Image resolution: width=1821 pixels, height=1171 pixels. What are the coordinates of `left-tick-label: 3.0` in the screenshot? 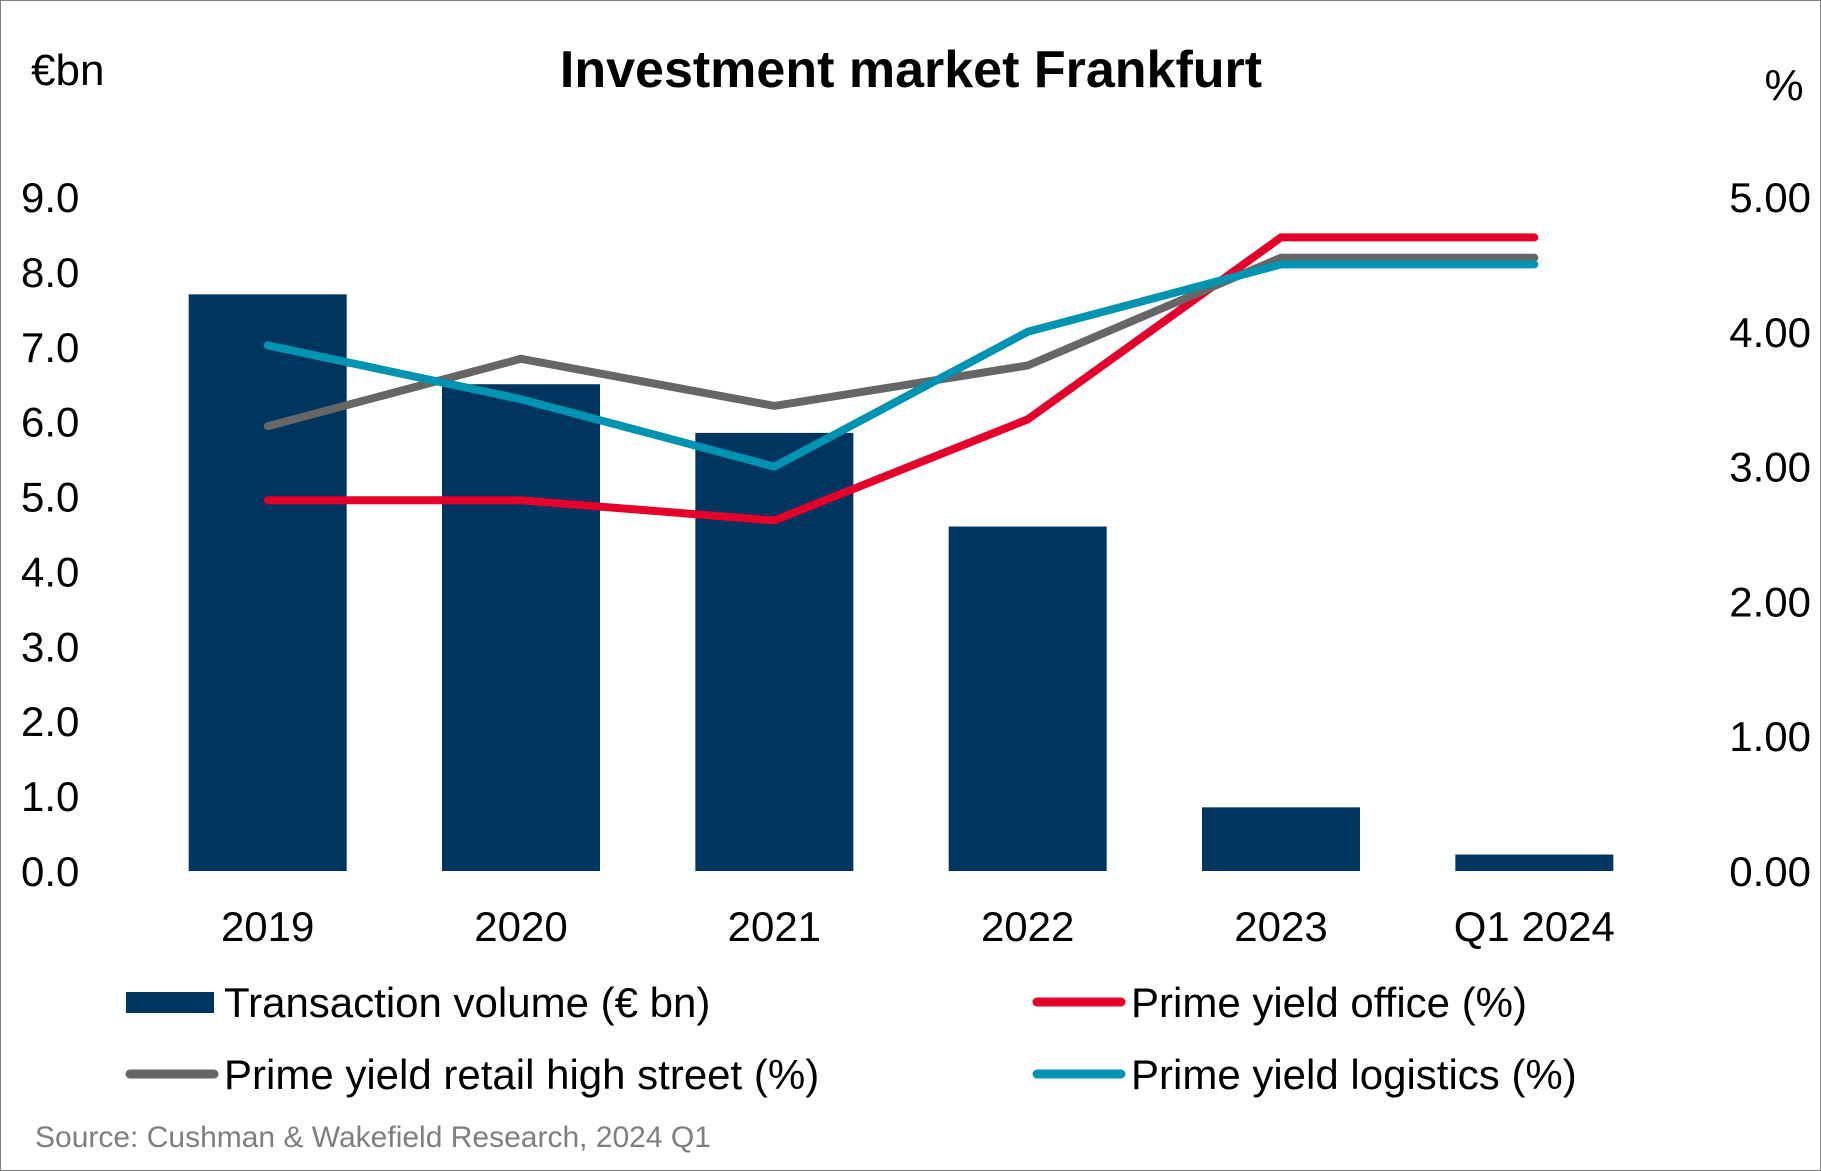 It's located at (50, 646).